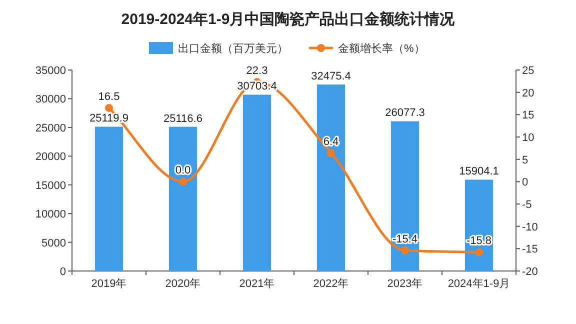 The height and width of the screenshot is (324, 576). I want to click on y-tick-label: 35000, so click(50, 71).